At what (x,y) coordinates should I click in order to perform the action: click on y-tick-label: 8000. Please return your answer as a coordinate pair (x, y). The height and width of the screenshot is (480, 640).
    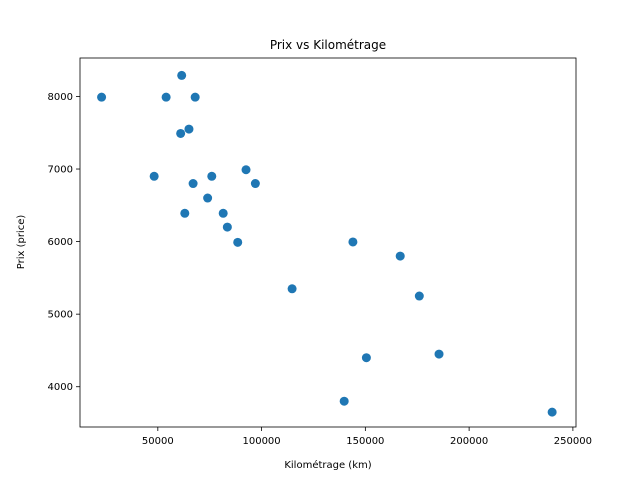
    Looking at the image, I should click on (60, 97).